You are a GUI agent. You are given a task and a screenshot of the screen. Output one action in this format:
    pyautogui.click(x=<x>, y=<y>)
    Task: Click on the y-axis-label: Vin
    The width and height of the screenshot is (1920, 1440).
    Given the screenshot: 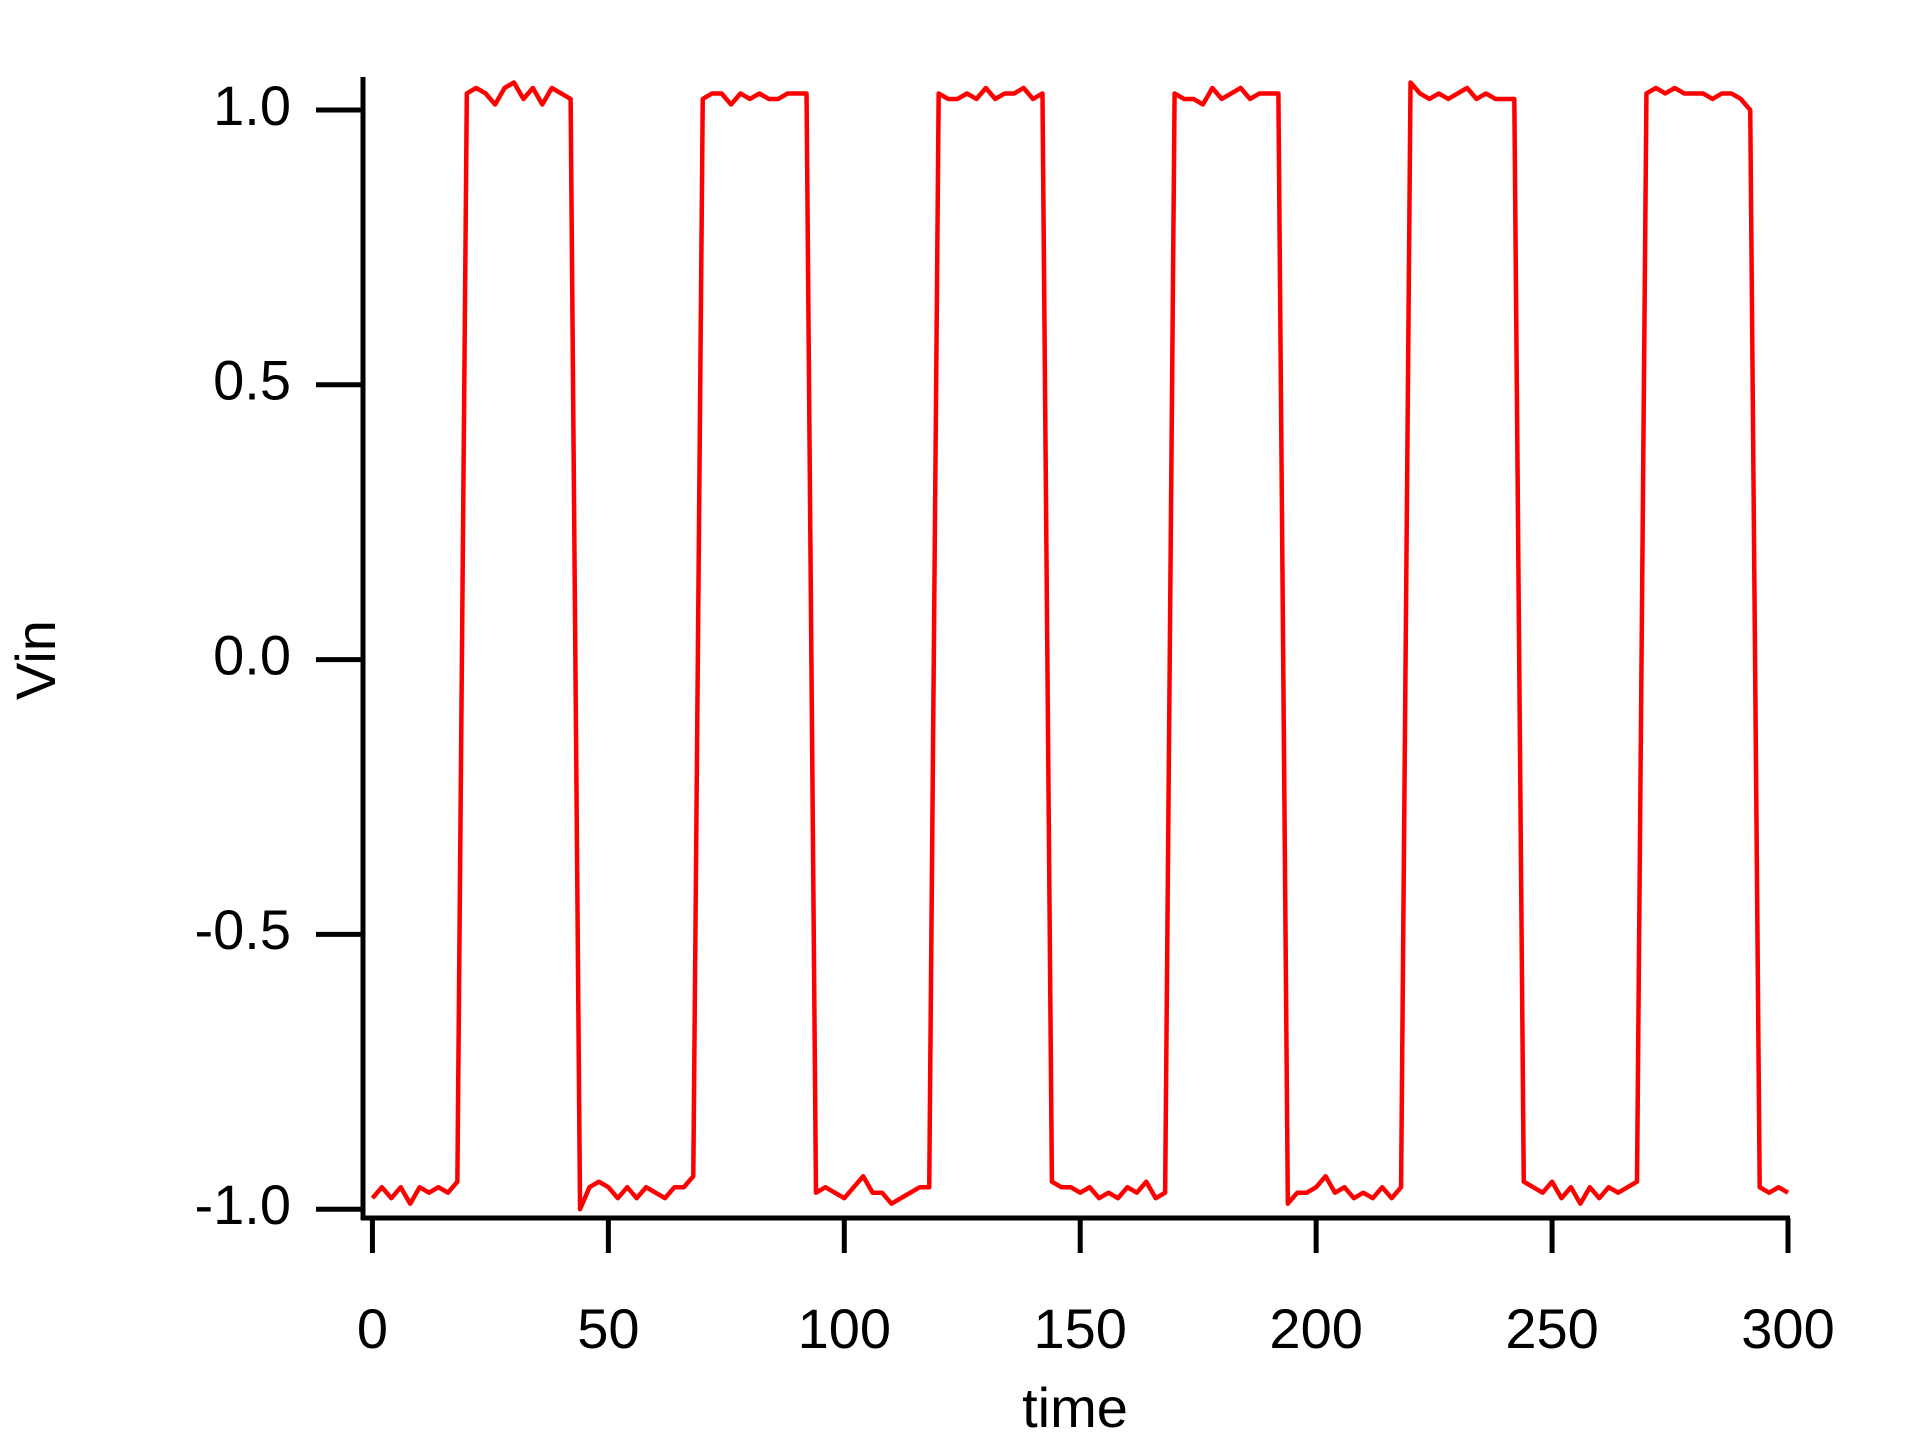 What is the action you would take?
    pyautogui.click(x=35, y=660)
    